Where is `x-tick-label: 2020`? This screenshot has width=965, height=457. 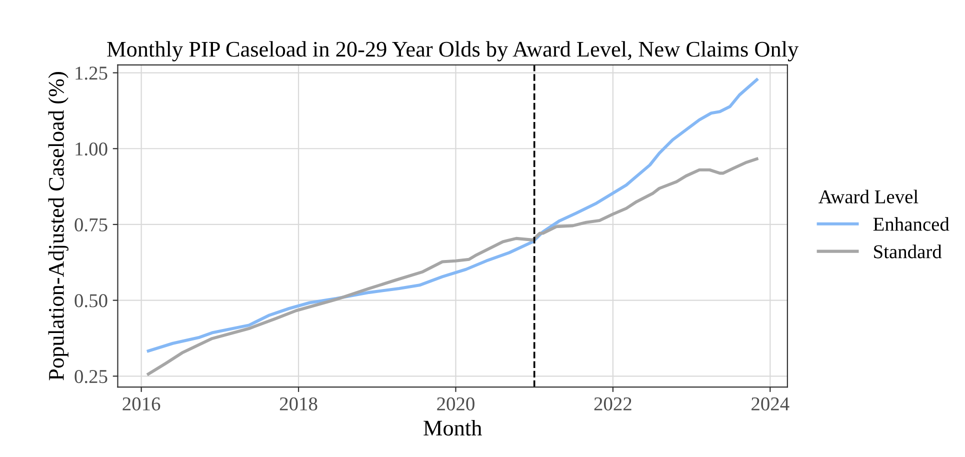 x-tick-label: 2020 is located at coordinates (455, 403).